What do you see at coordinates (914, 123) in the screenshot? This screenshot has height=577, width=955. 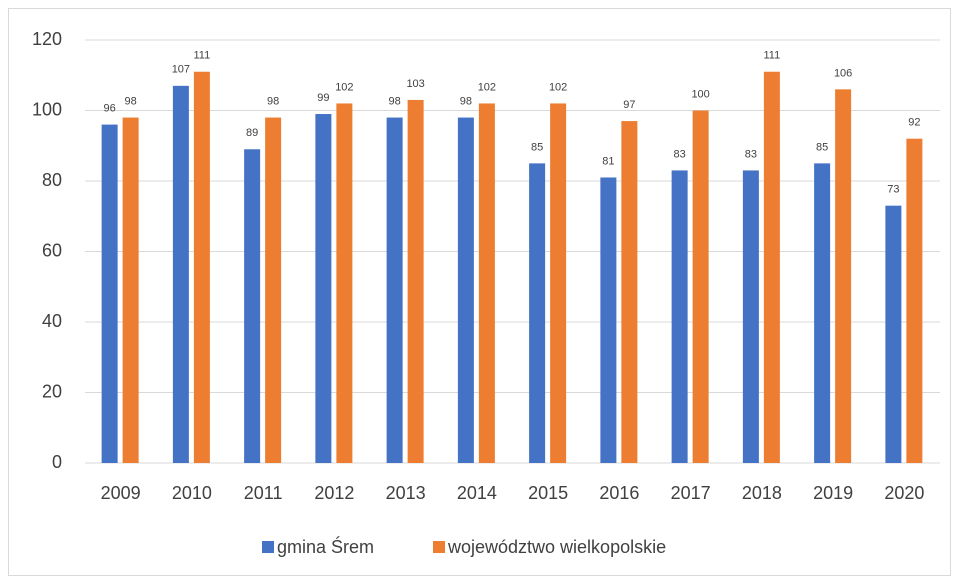 I see `value-label: 92` at bounding box center [914, 123].